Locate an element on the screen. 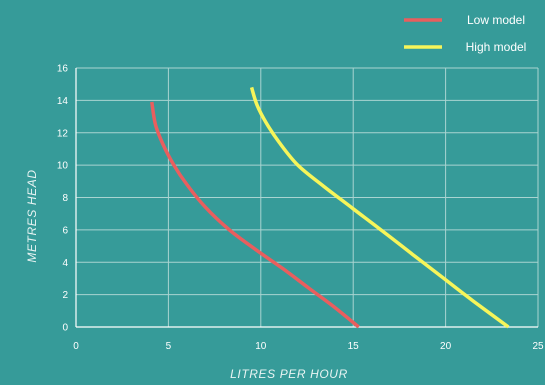 This screenshot has height=385, width=545. y-tick-label-10: 10 is located at coordinates (63, 166).